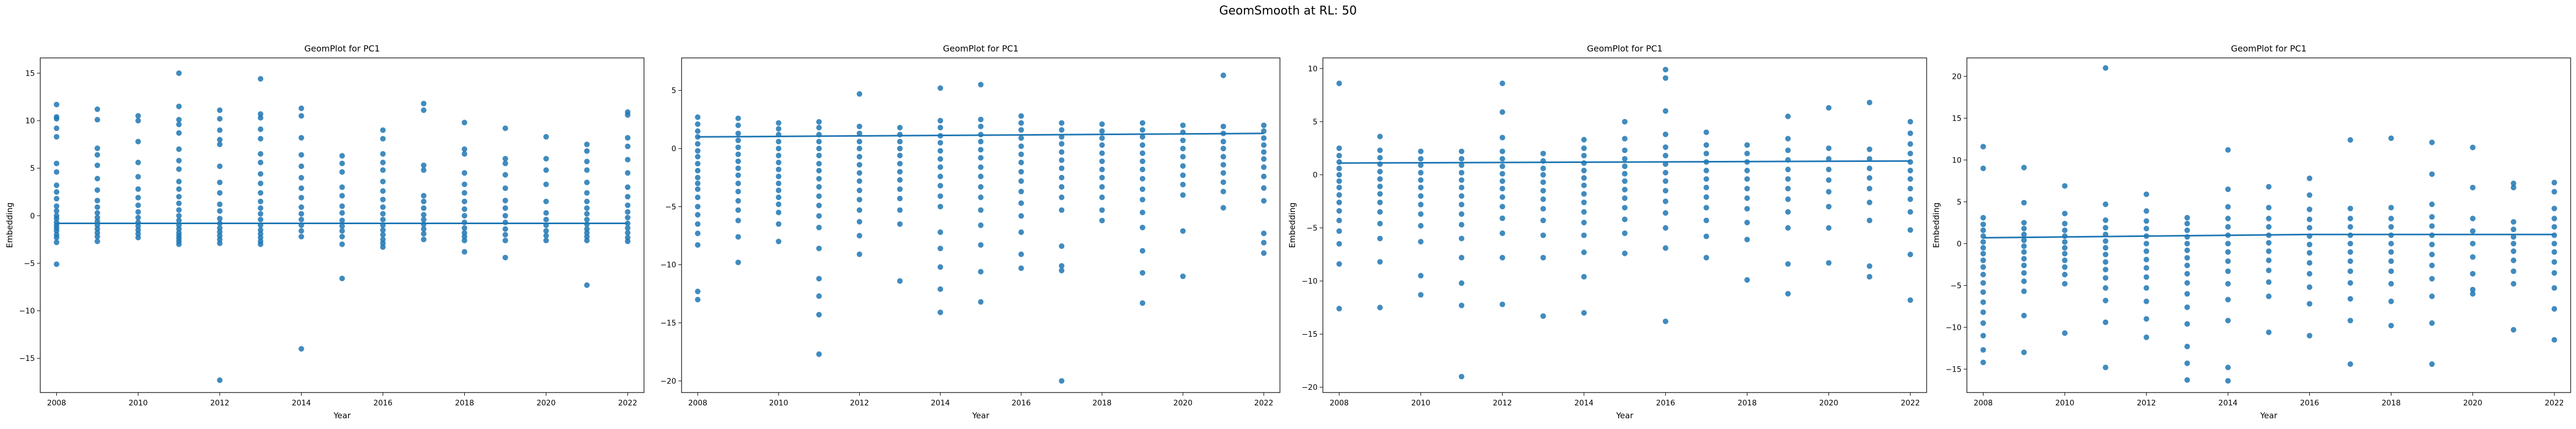  What do you see at coordinates (1309, 281) in the screenshot?
I see `y-tick-label: −10` at bounding box center [1309, 281].